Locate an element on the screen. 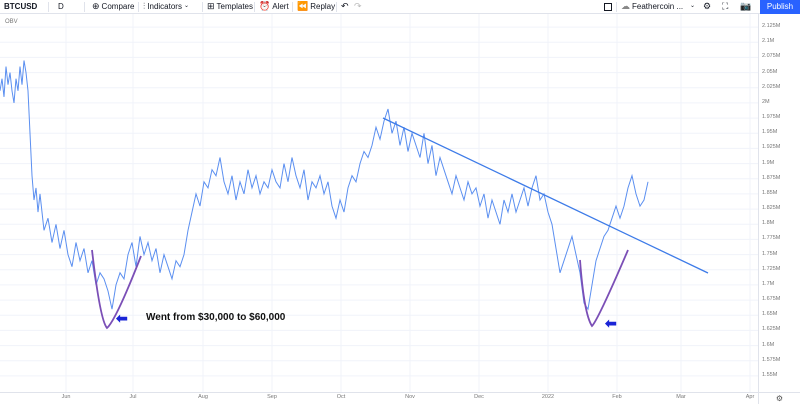 The image size is (800, 404). price-tick-label: 2.1M is located at coordinates (768, 41).